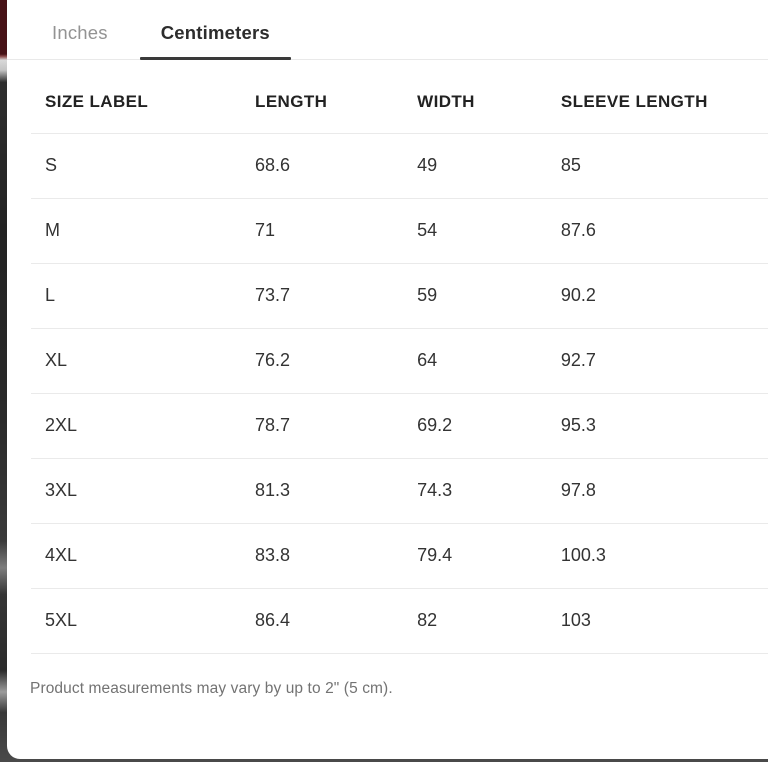 This screenshot has width=768, height=762. I want to click on table-row: L 73.7 59 90.2, so click(399, 296).